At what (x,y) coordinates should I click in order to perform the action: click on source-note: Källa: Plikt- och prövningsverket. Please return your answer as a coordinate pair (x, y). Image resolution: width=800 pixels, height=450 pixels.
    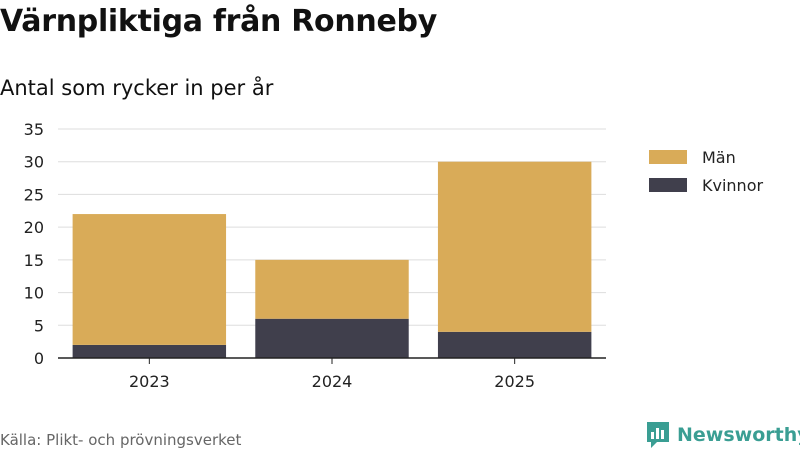
    Looking at the image, I should click on (121, 440).